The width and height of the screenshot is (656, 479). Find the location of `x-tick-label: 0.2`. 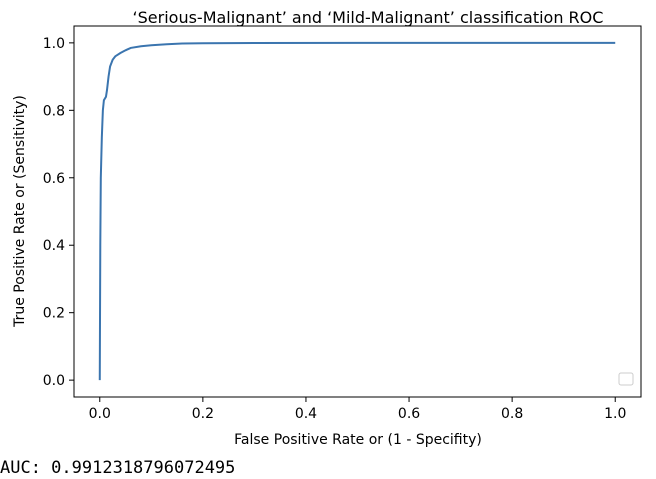

x-tick-label: 0.2 is located at coordinates (203, 414).